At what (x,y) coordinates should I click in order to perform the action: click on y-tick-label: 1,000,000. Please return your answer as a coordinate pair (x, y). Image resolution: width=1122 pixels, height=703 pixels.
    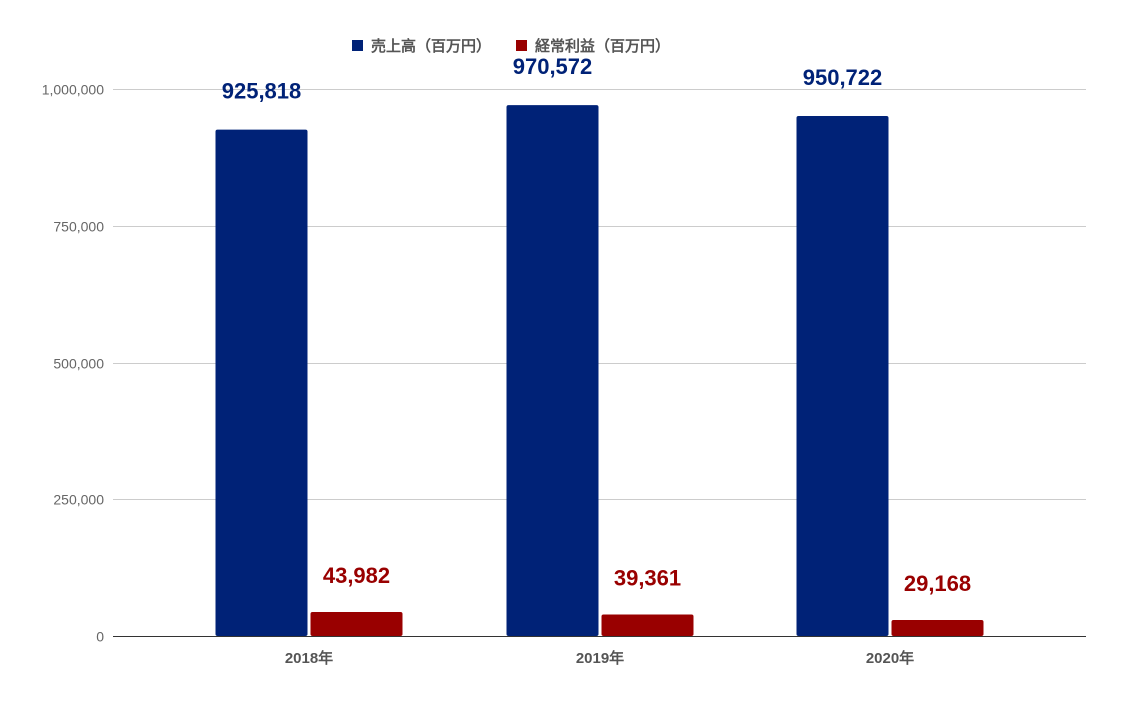
    Looking at the image, I should click on (73, 90).